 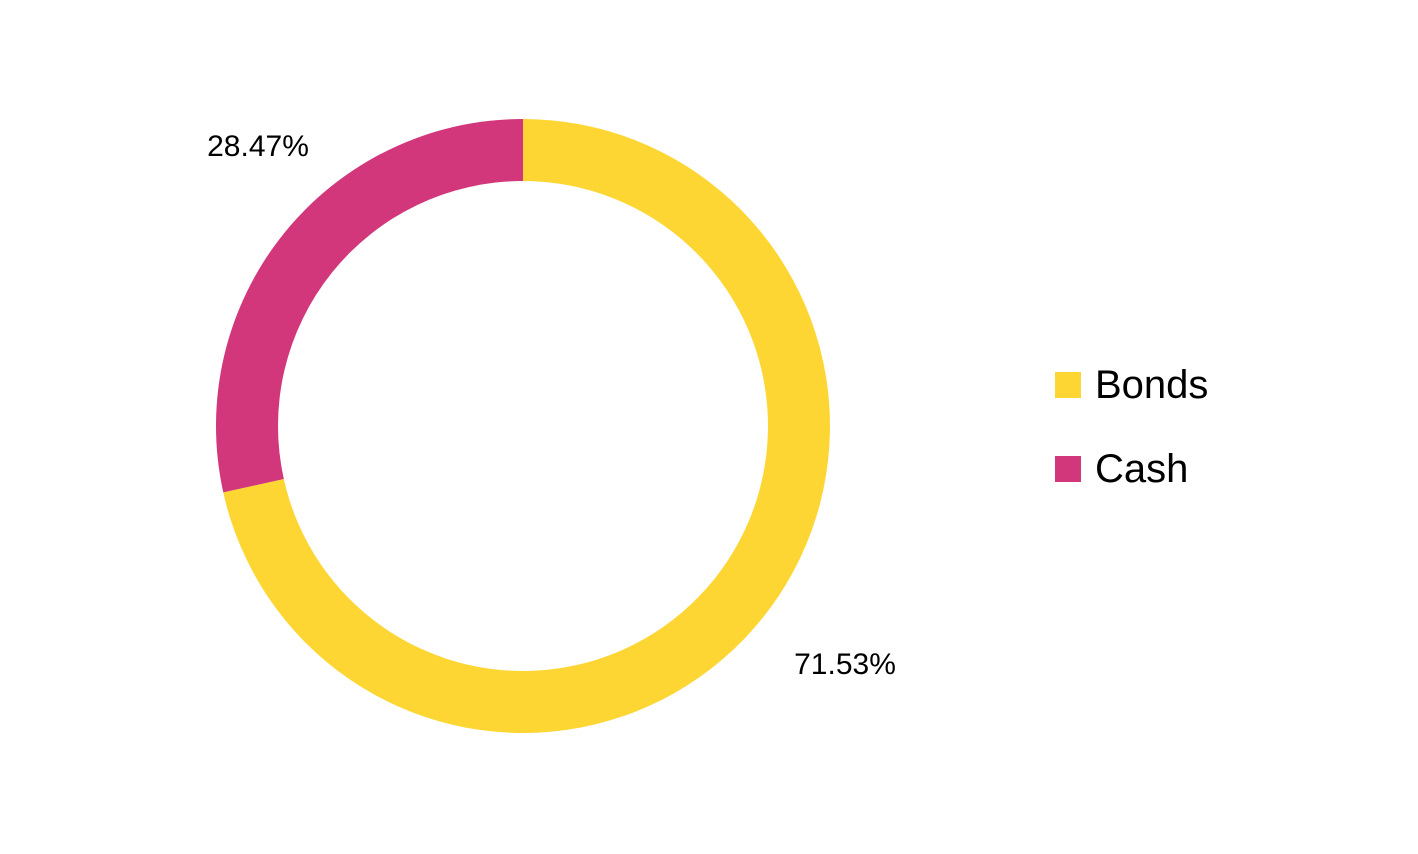 What do you see at coordinates (1068, 385) in the screenshot?
I see `legend-swatch-bonds` at bounding box center [1068, 385].